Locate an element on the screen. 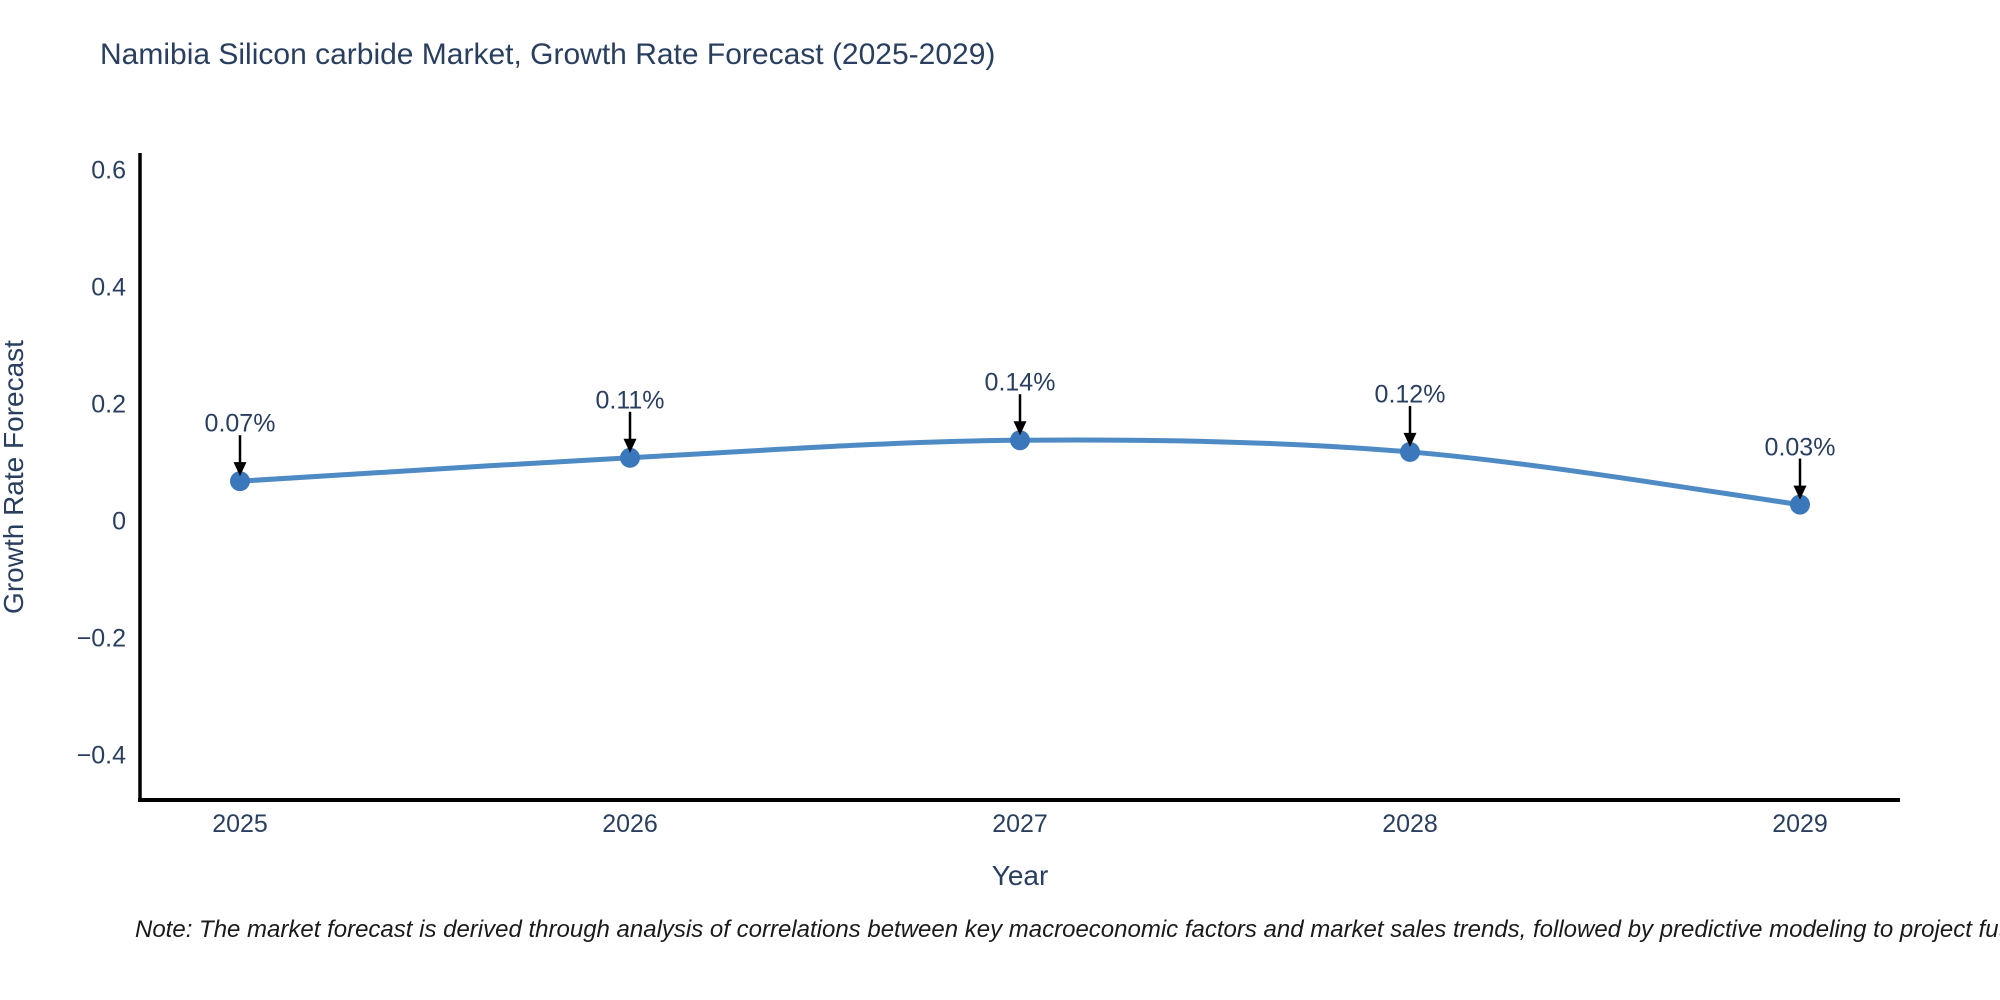  x-tick-label: 2029 is located at coordinates (1800, 824).